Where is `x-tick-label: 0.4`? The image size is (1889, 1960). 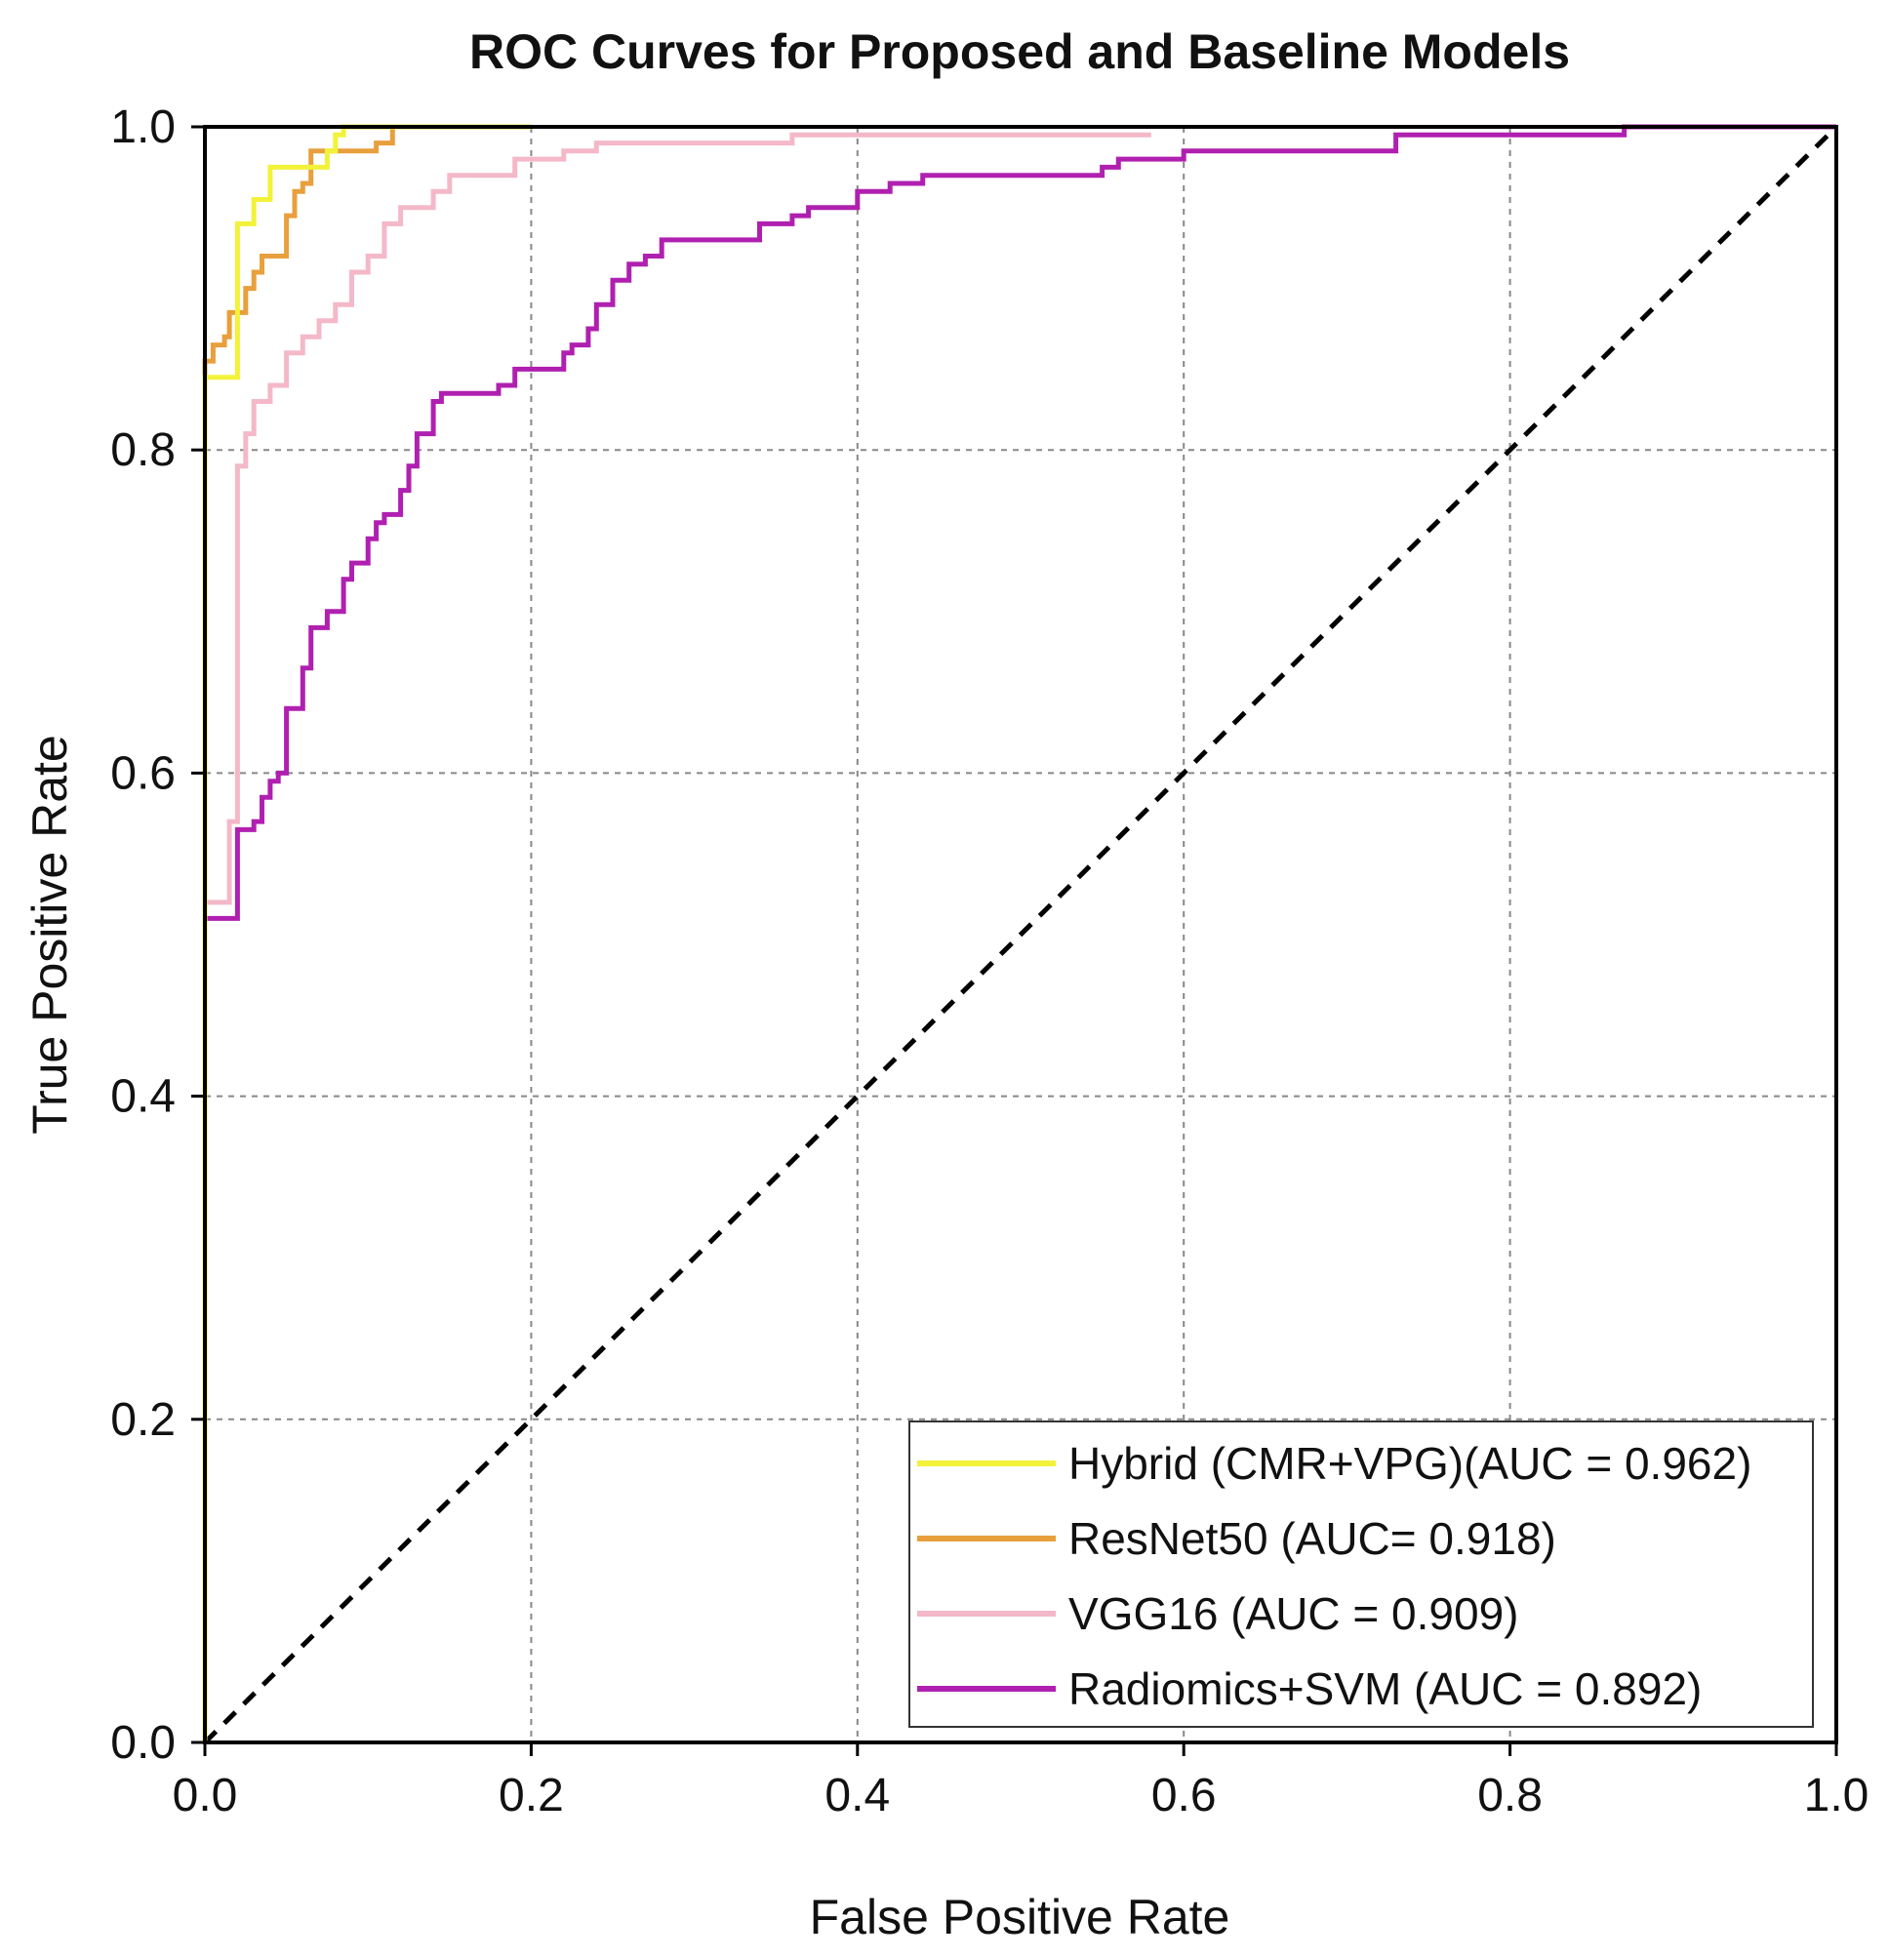
x-tick-label: 0.4 is located at coordinates (857, 1795).